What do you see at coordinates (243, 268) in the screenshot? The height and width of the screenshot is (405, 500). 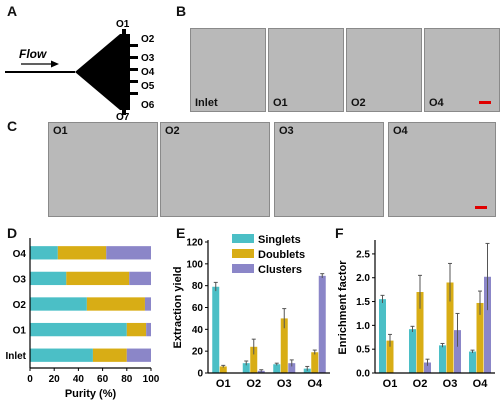 I see `legend-swatch-clusters` at bounding box center [243, 268].